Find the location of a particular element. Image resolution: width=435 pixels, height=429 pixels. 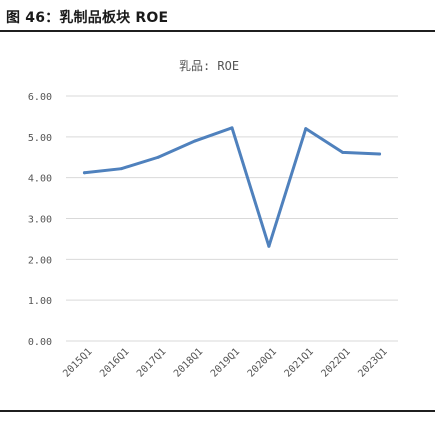

x-tick-label: 2016Q1 is located at coordinates (114, 362).